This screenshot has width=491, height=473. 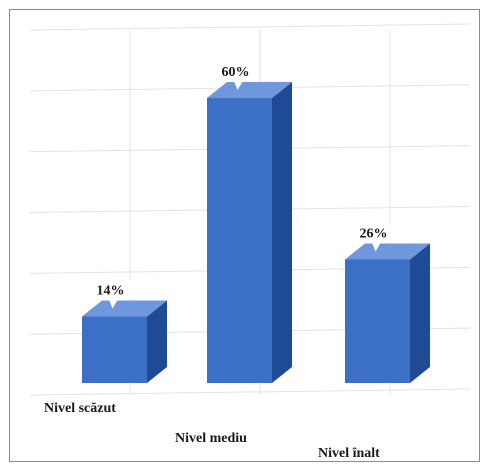 I want to click on value-label-text: 26%, so click(x=374, y=234).